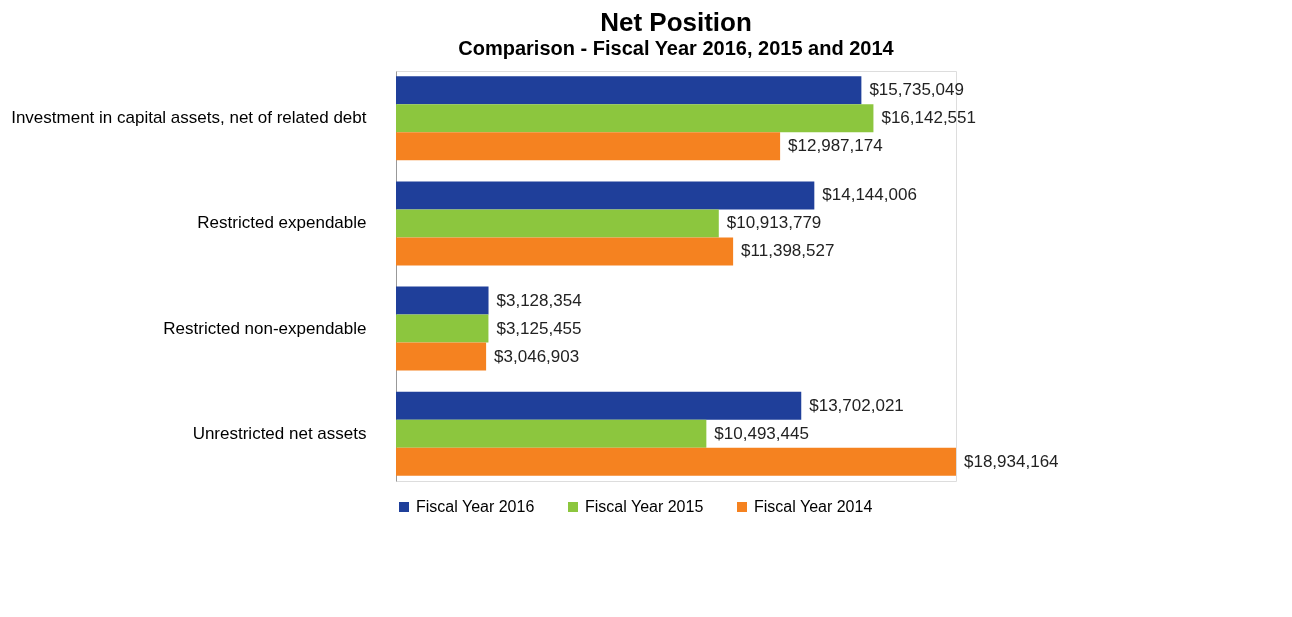  I want to click on data-label: $10,913,779, so click(774, 223).